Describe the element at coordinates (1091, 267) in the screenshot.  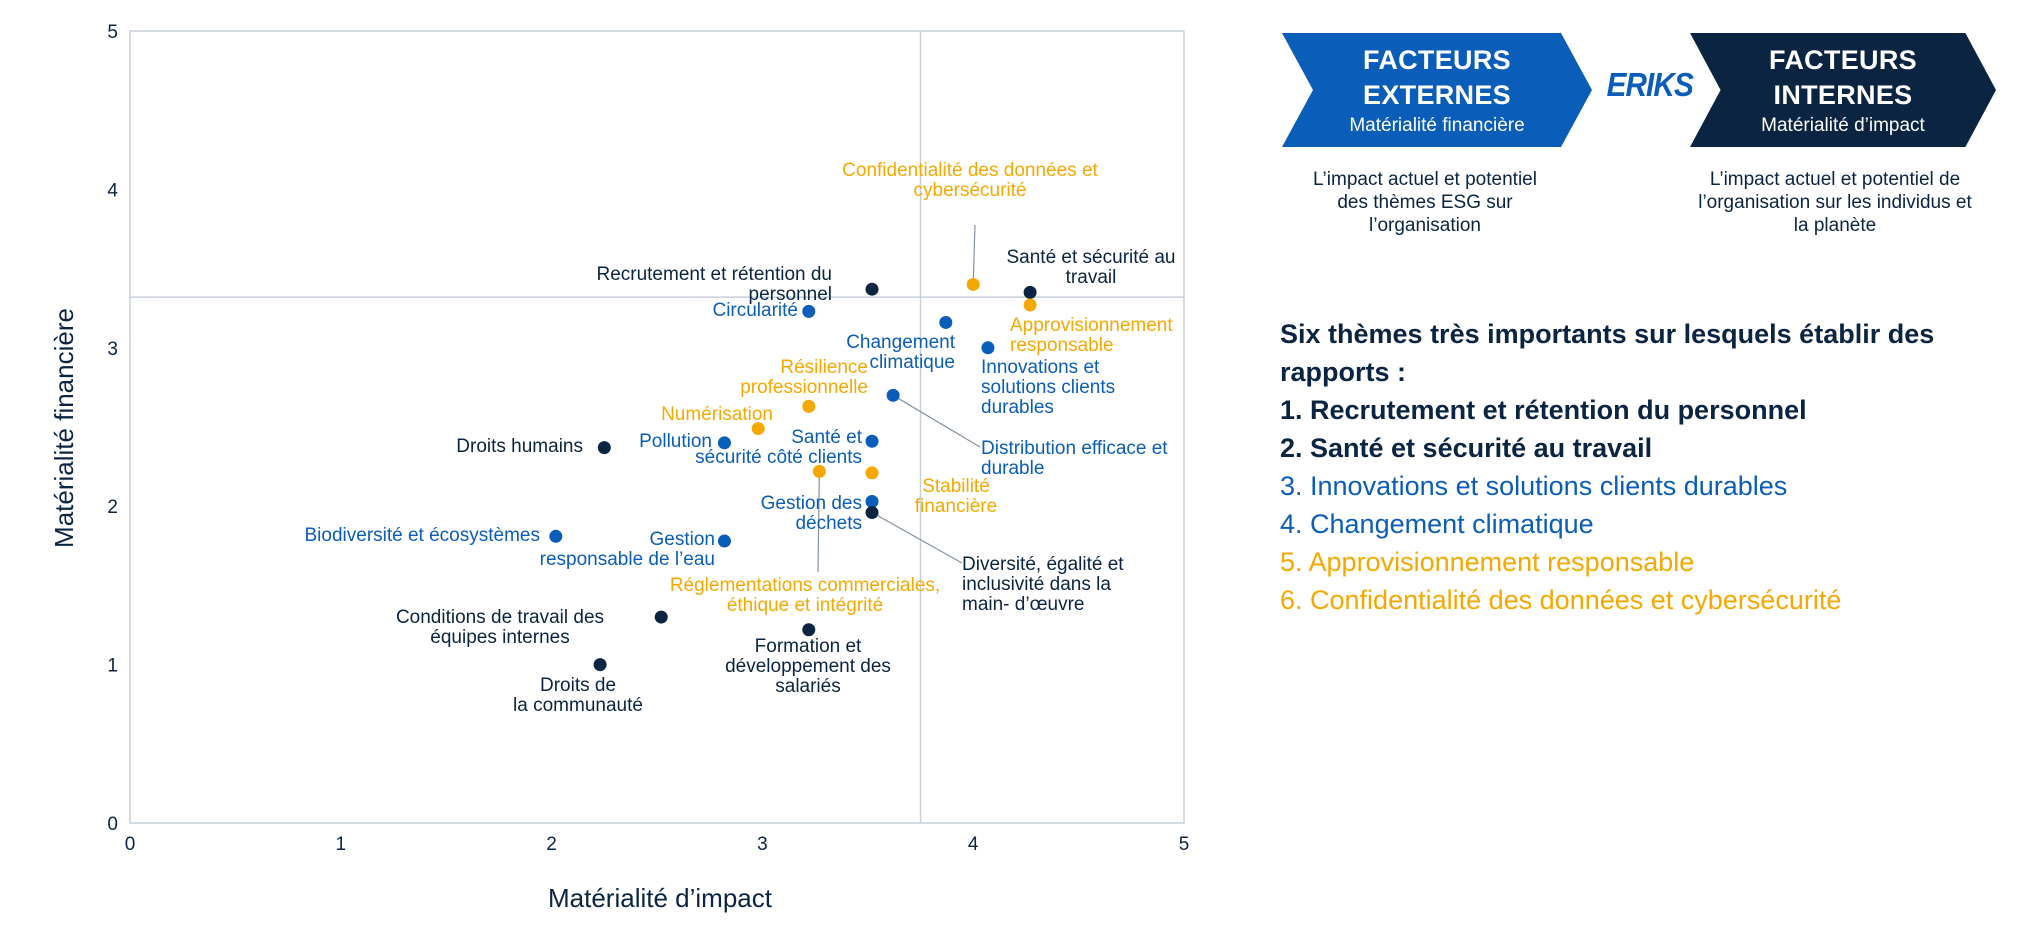
I see `data-point-label: Santé et sécurité au travail` at that location.